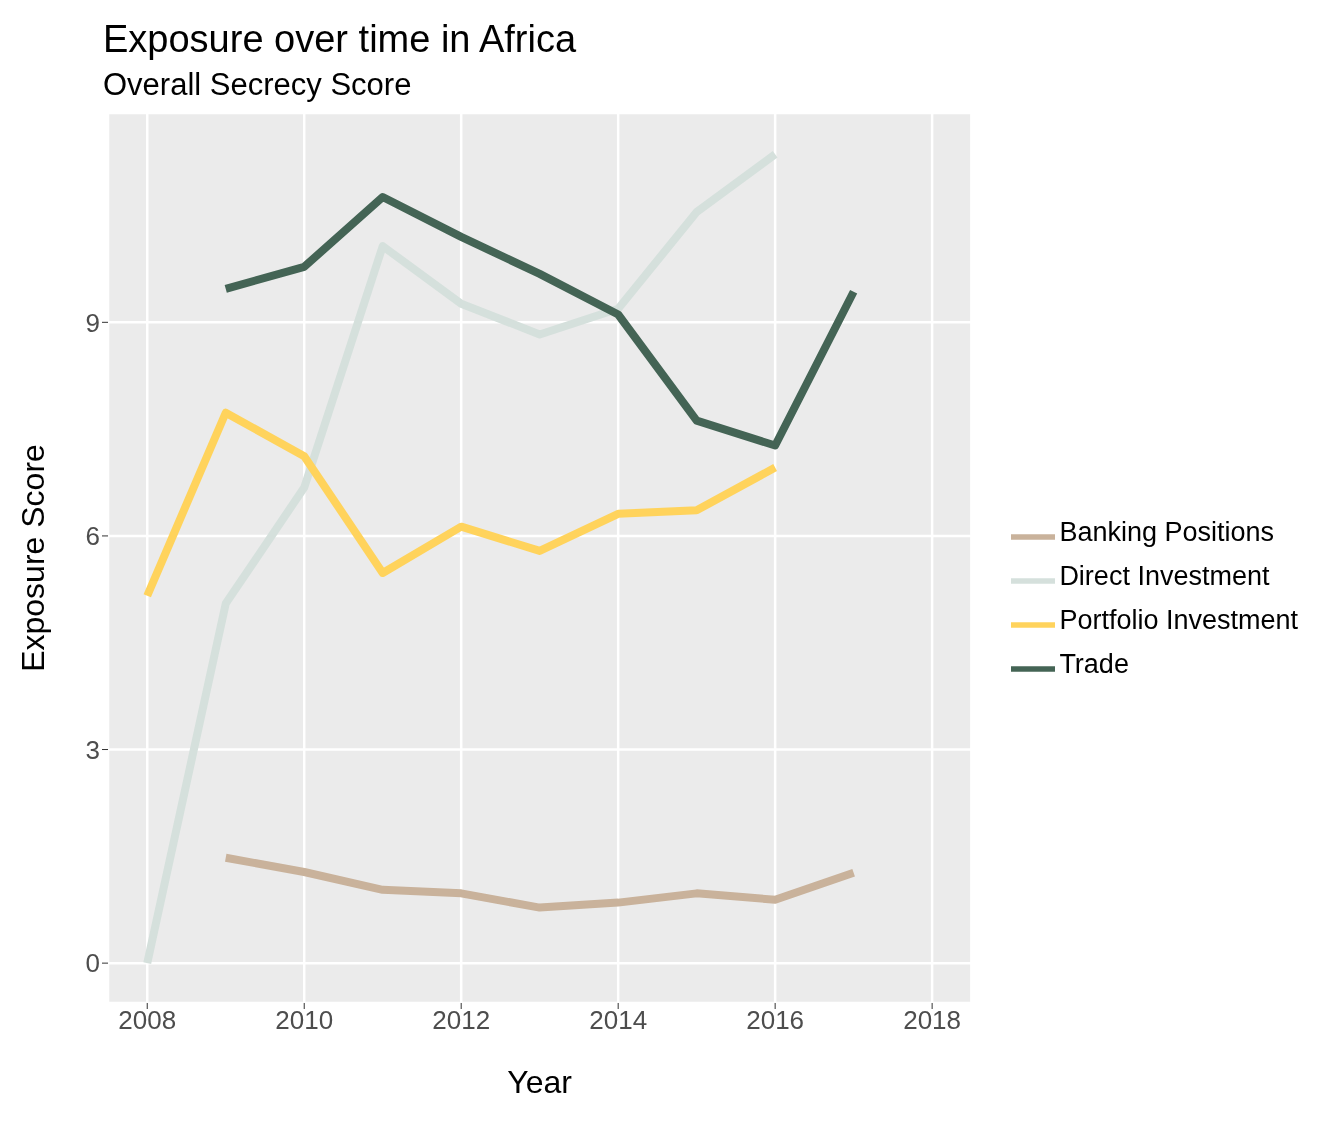  What do you see at coordinates (92, 322) in the screenshot?
I see `y-tick-label: 9` at bounding box center [92, 322].